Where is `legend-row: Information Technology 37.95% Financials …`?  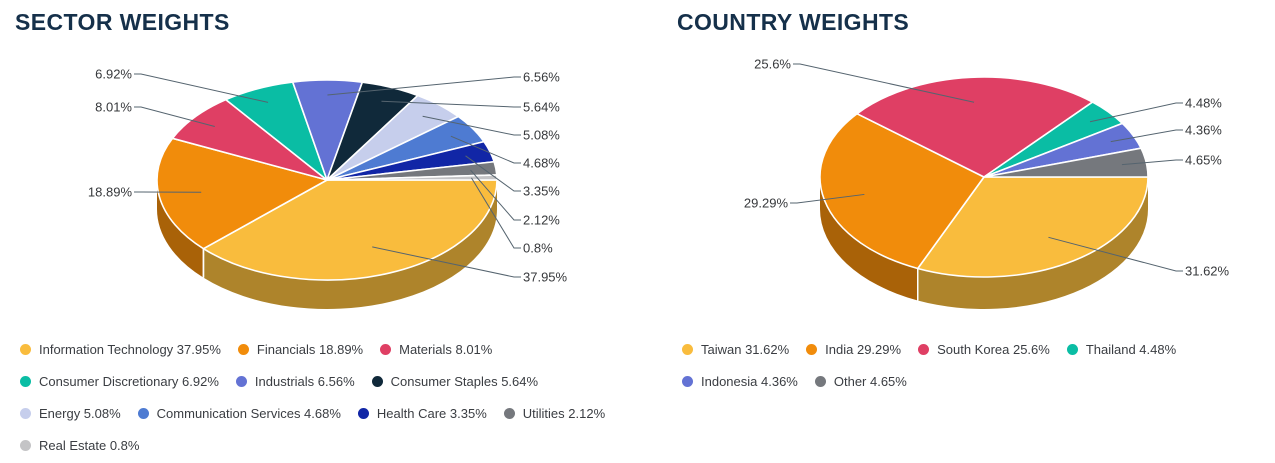 legend-row: Information Technology 37.95% Financials … is located at coordinates (312, 349).